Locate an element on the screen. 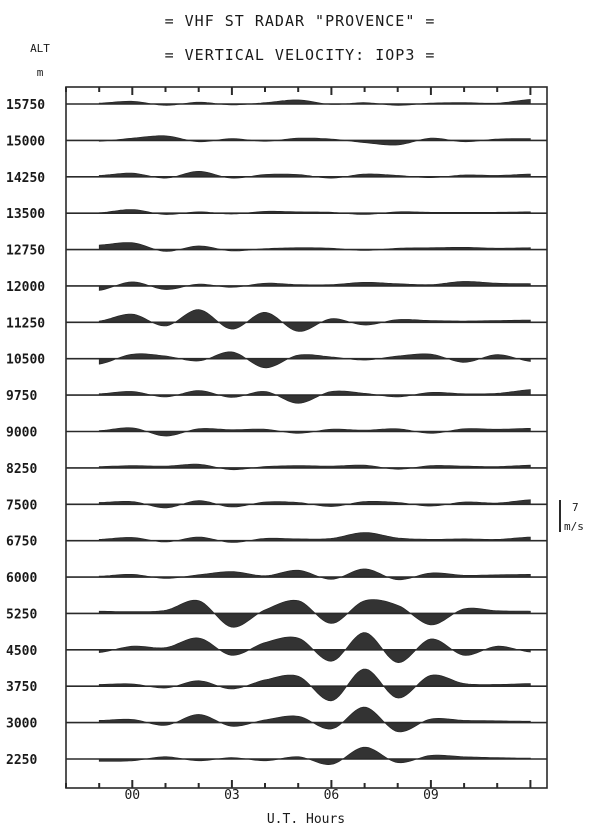 This screenshot has height=827, width=598. y-tick-label: 9750 is located at coordinates (21, 396).